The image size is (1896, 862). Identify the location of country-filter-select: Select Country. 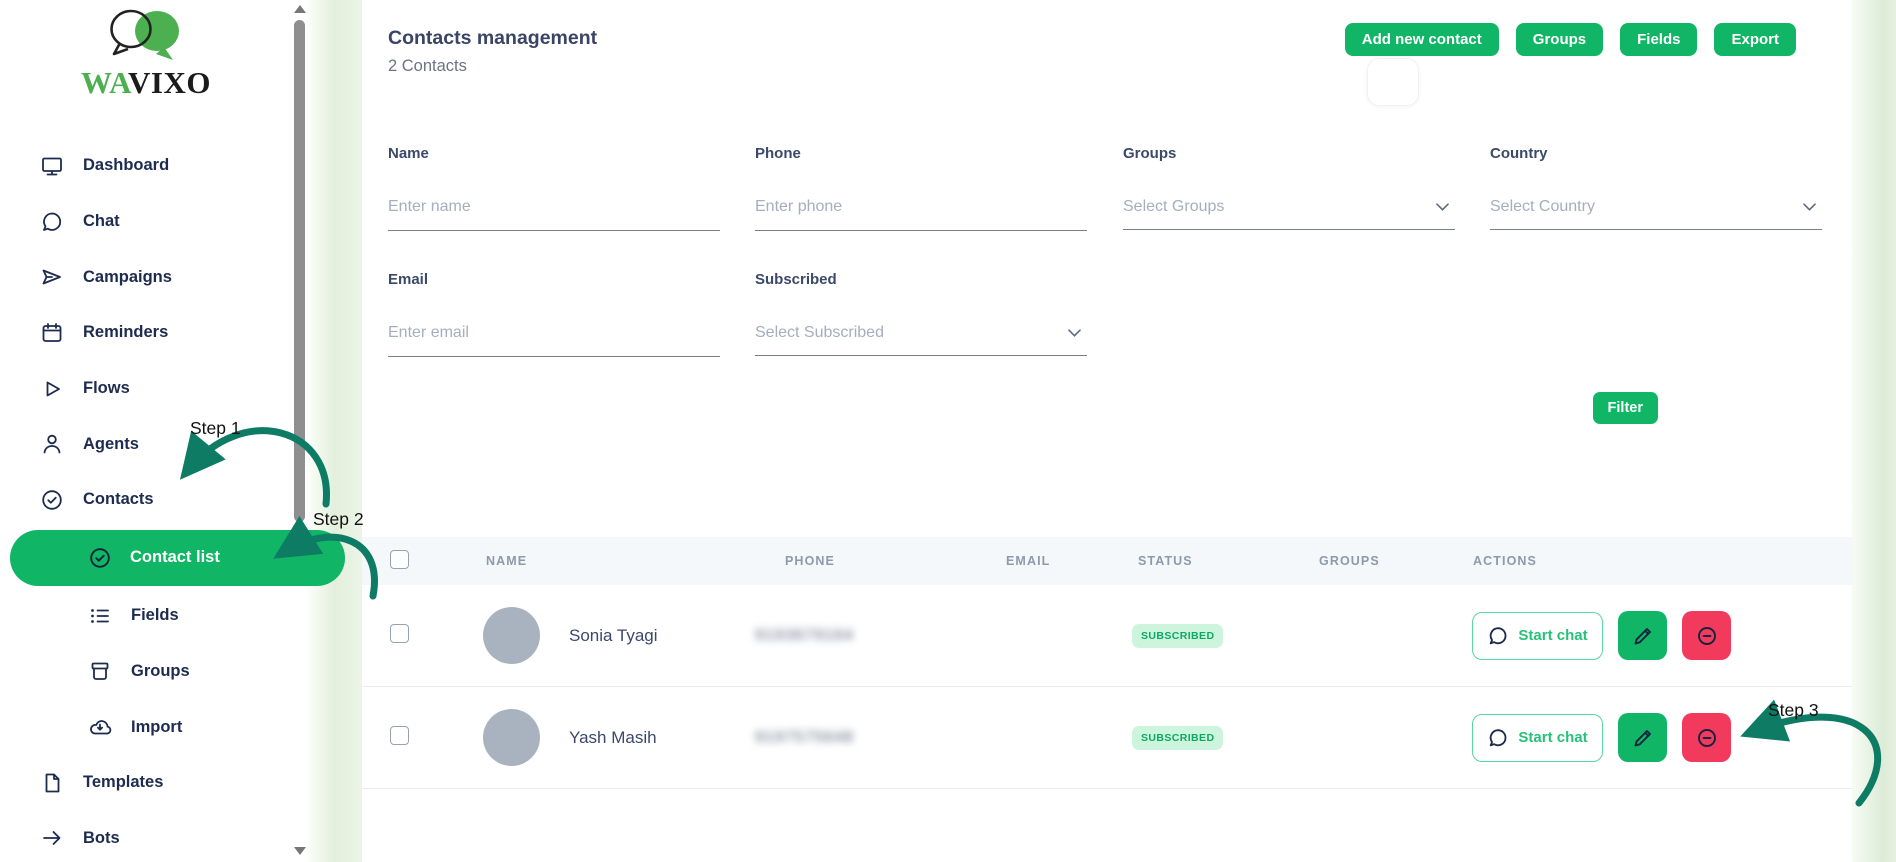
(1656, 207).